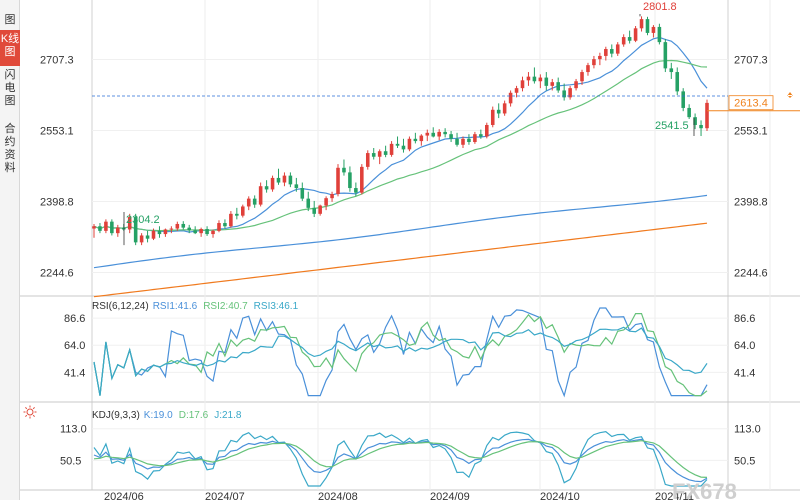  What do you see at coordinates (30, 412) in the screenshot?
I see `kdj-settings-icon` at bounding box center [30, 412].